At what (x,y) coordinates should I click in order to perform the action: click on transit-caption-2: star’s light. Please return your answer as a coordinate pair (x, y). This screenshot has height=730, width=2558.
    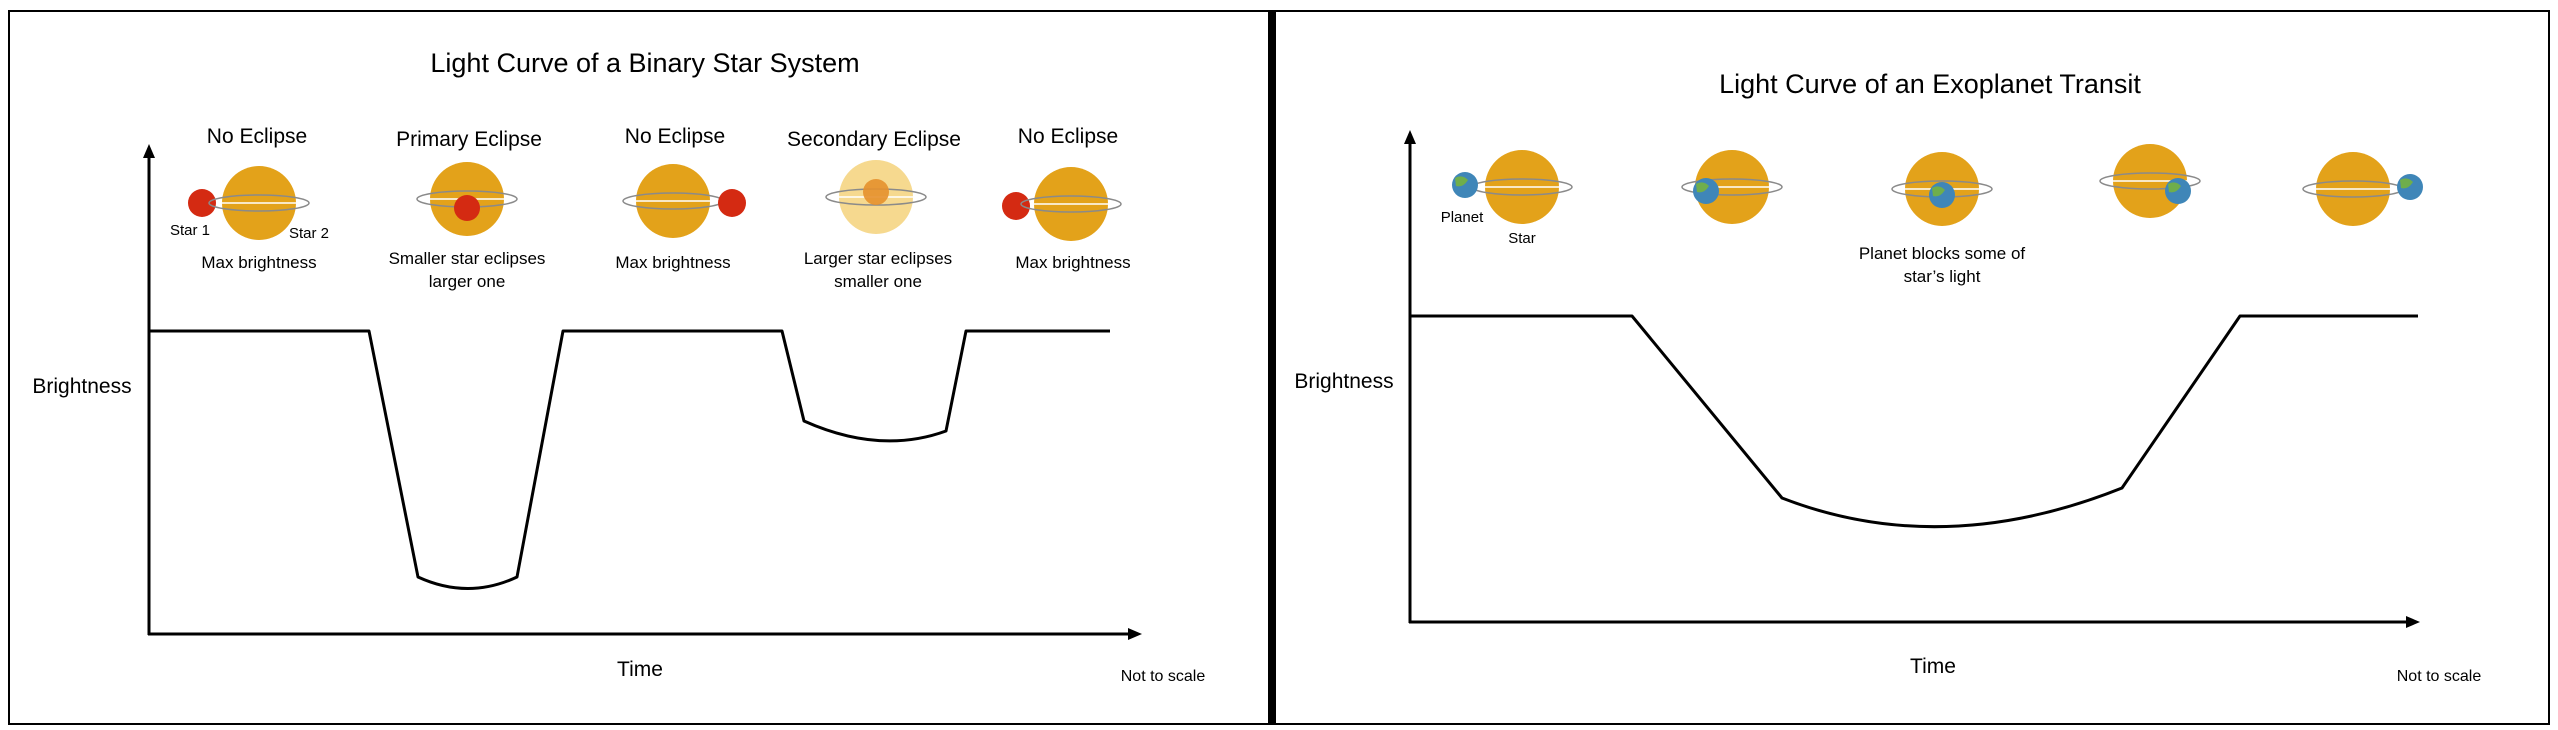
    Looking at the image, I should click on (1942, 276).